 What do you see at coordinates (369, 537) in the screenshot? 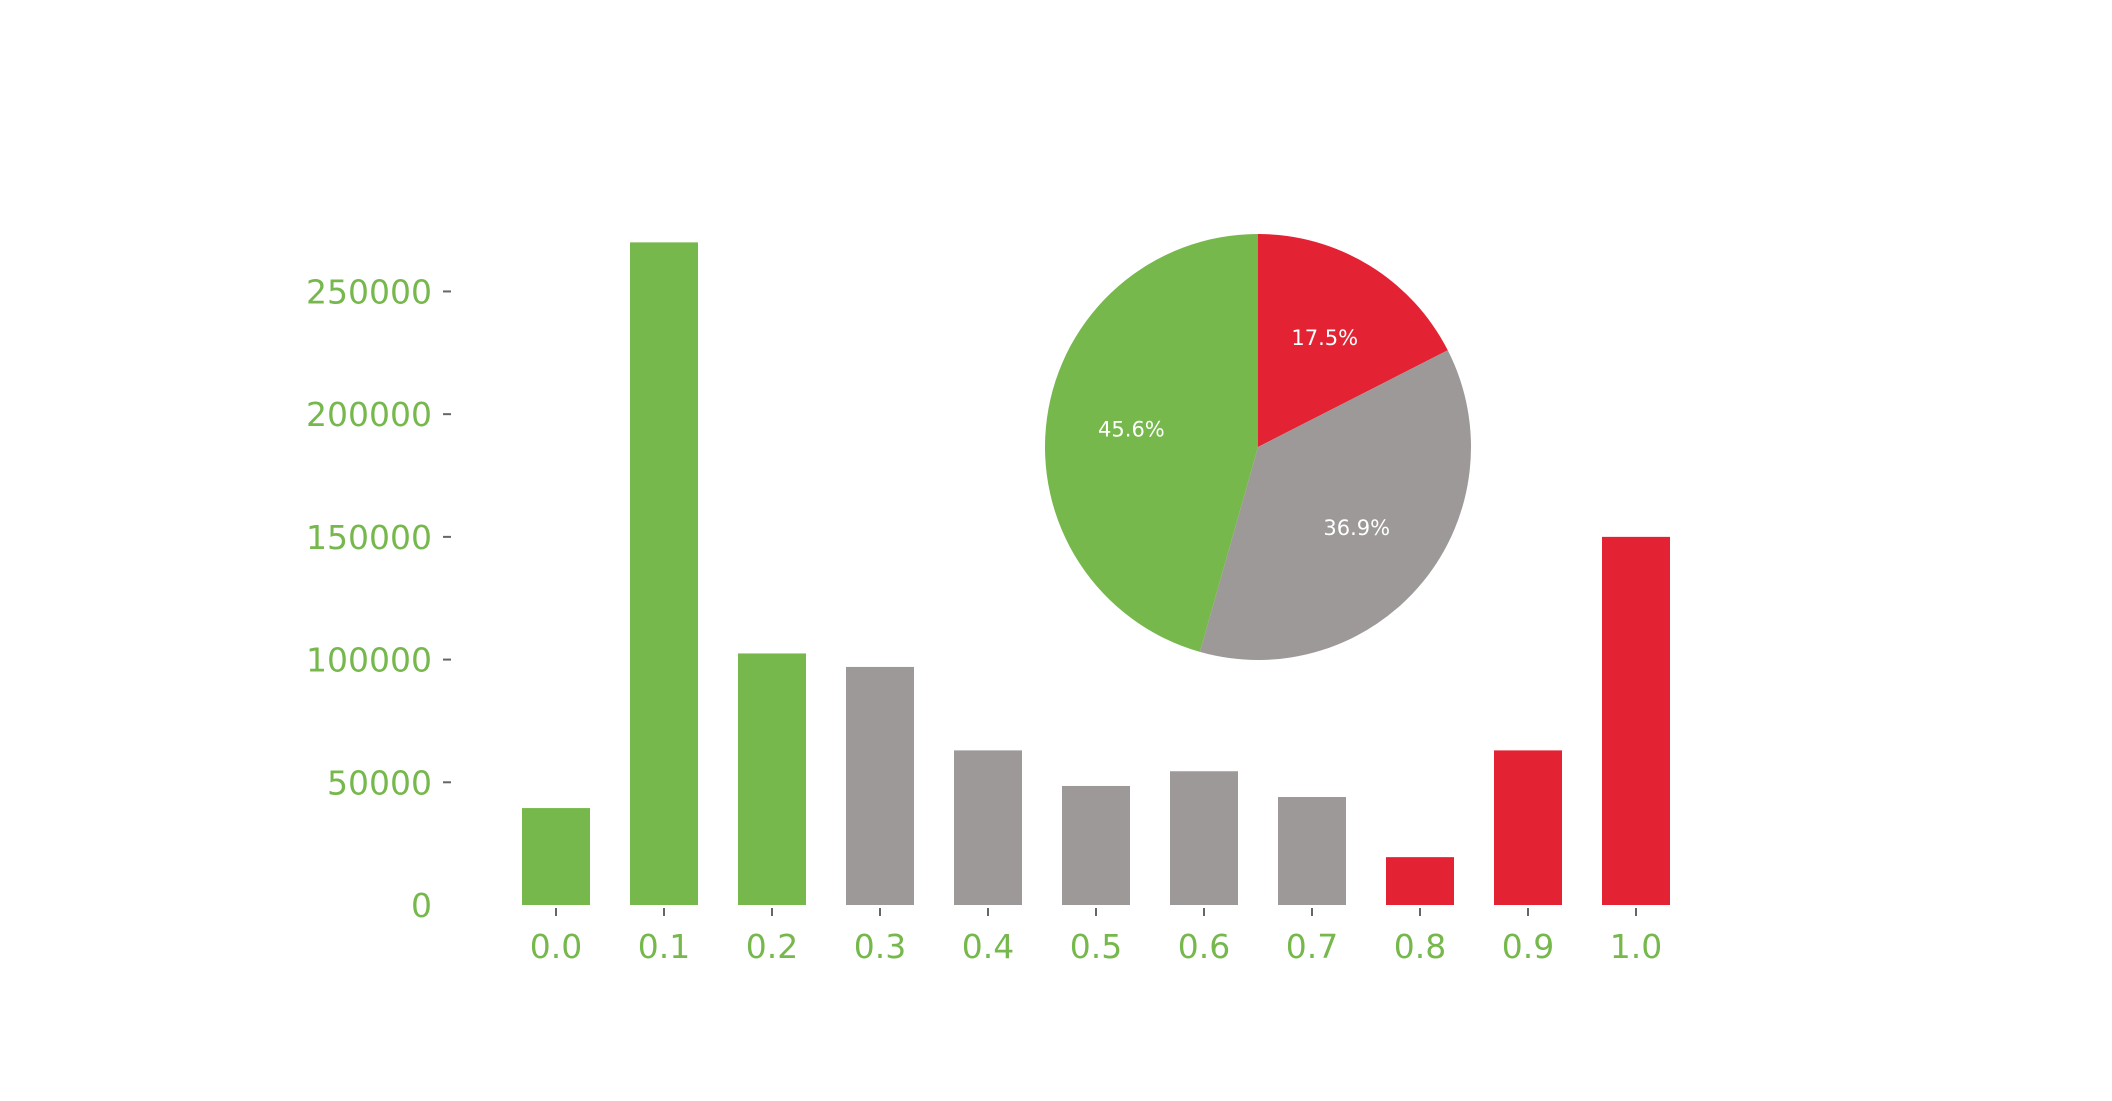
I see `y-tick-label: 150000` at bounding box center [369, 537].